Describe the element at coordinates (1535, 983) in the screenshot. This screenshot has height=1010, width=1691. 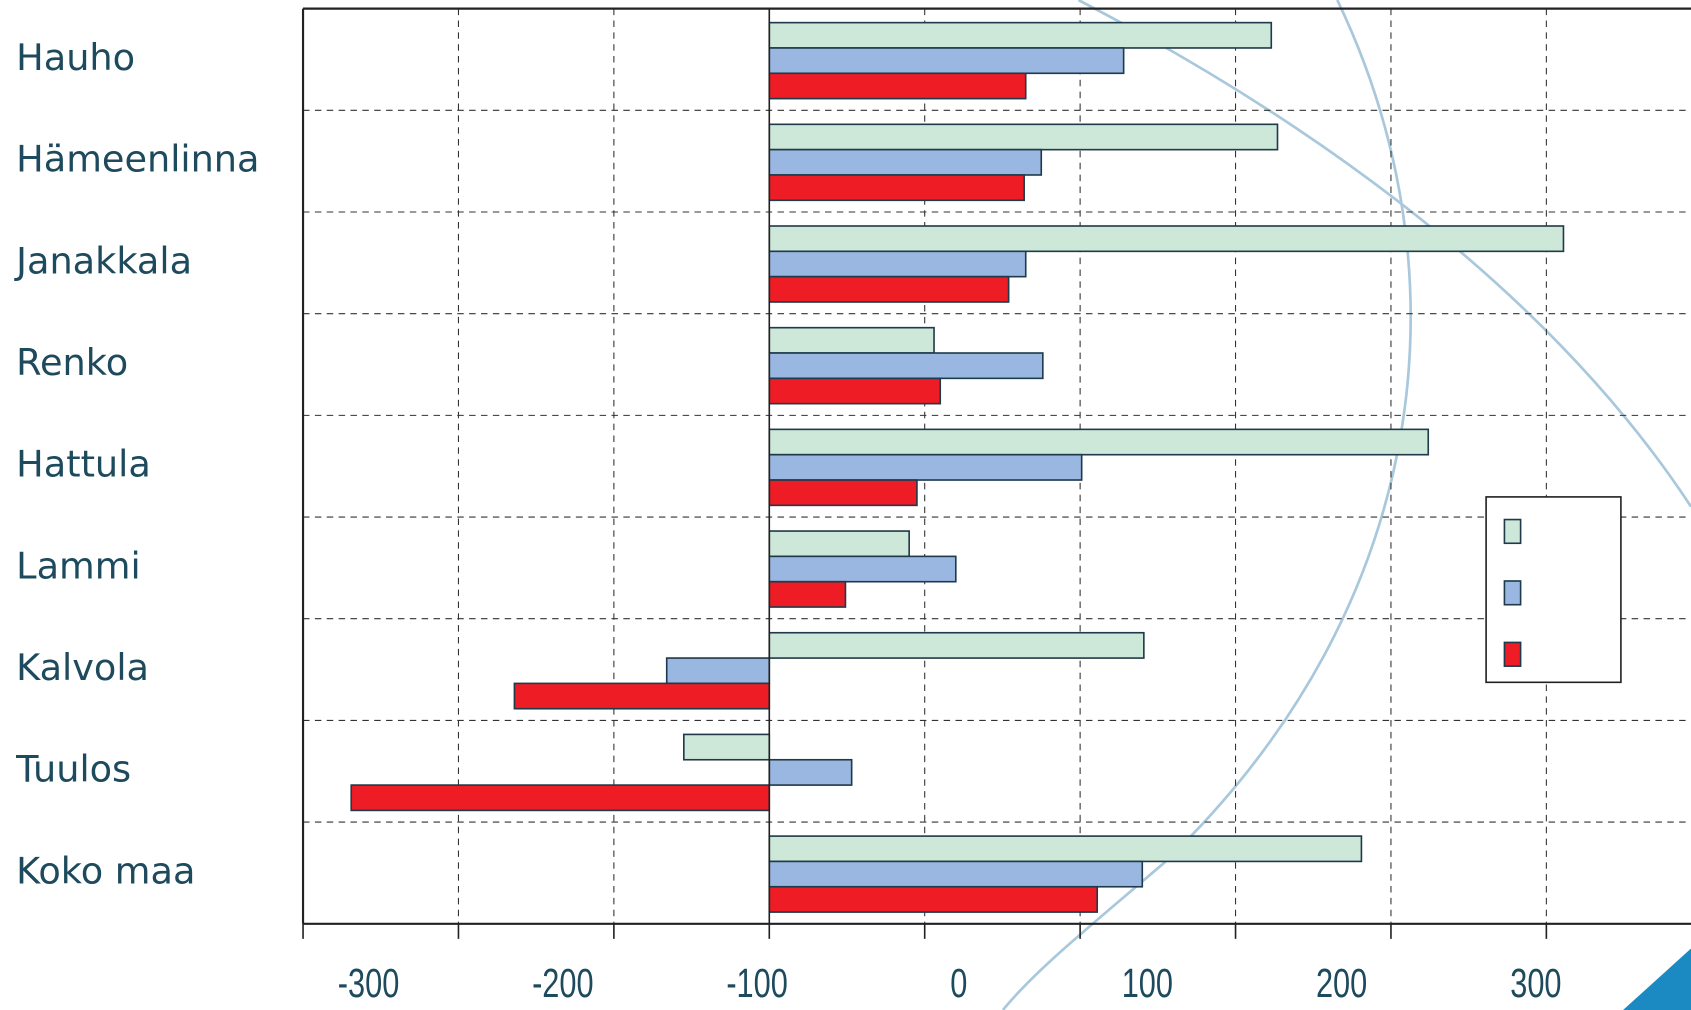
I see `x-tick-label: 300` at that location.